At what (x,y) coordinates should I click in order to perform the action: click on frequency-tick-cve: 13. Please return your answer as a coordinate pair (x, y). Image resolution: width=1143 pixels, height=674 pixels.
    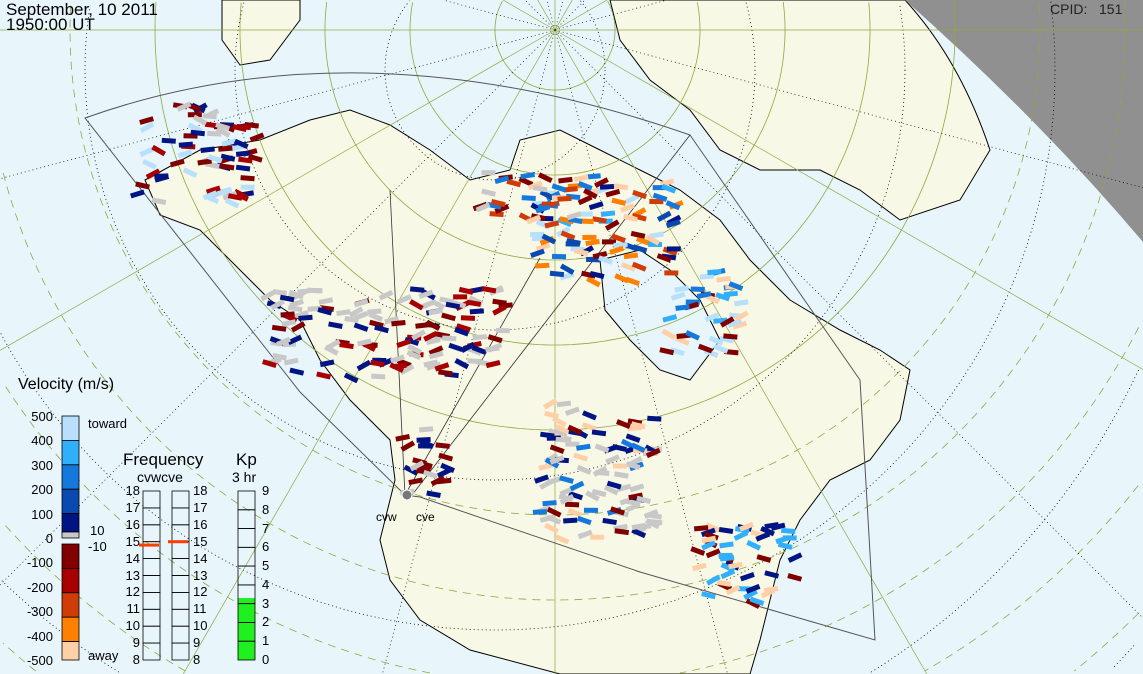
    Looking at the image, I should click on (200, 575).